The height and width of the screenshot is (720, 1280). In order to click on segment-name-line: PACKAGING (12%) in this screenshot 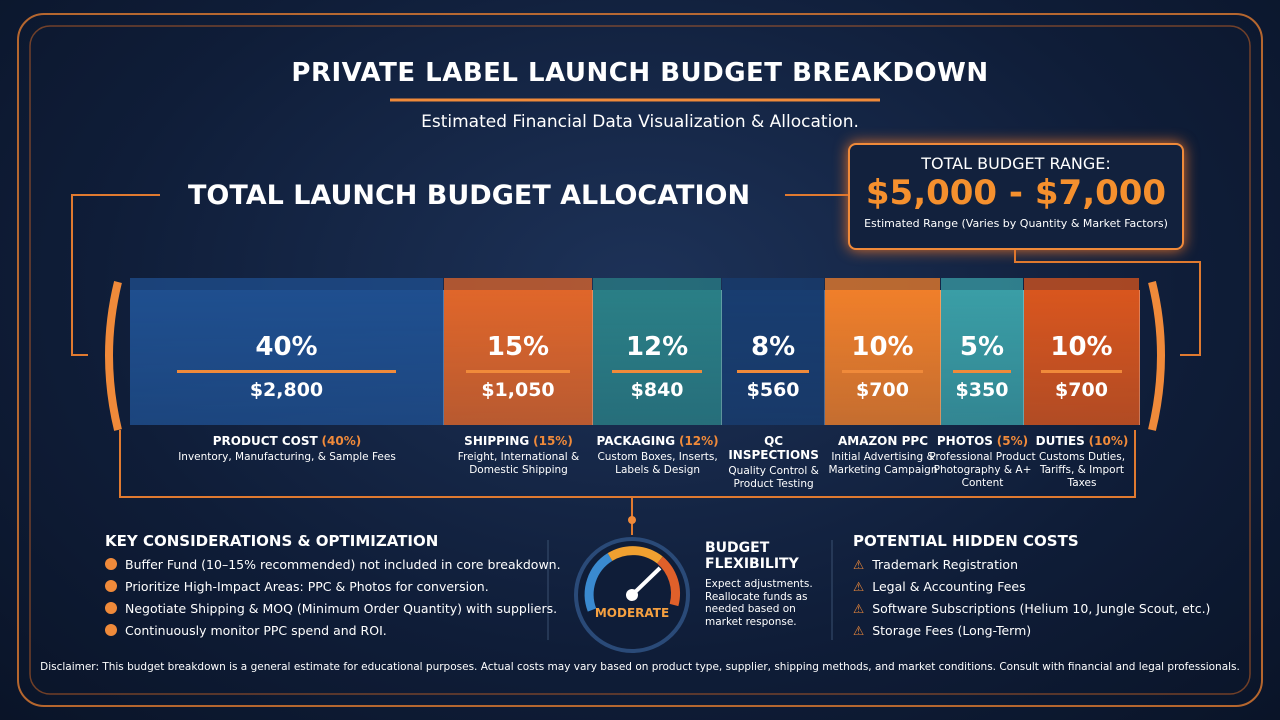, I will do `click(657, 441)`.